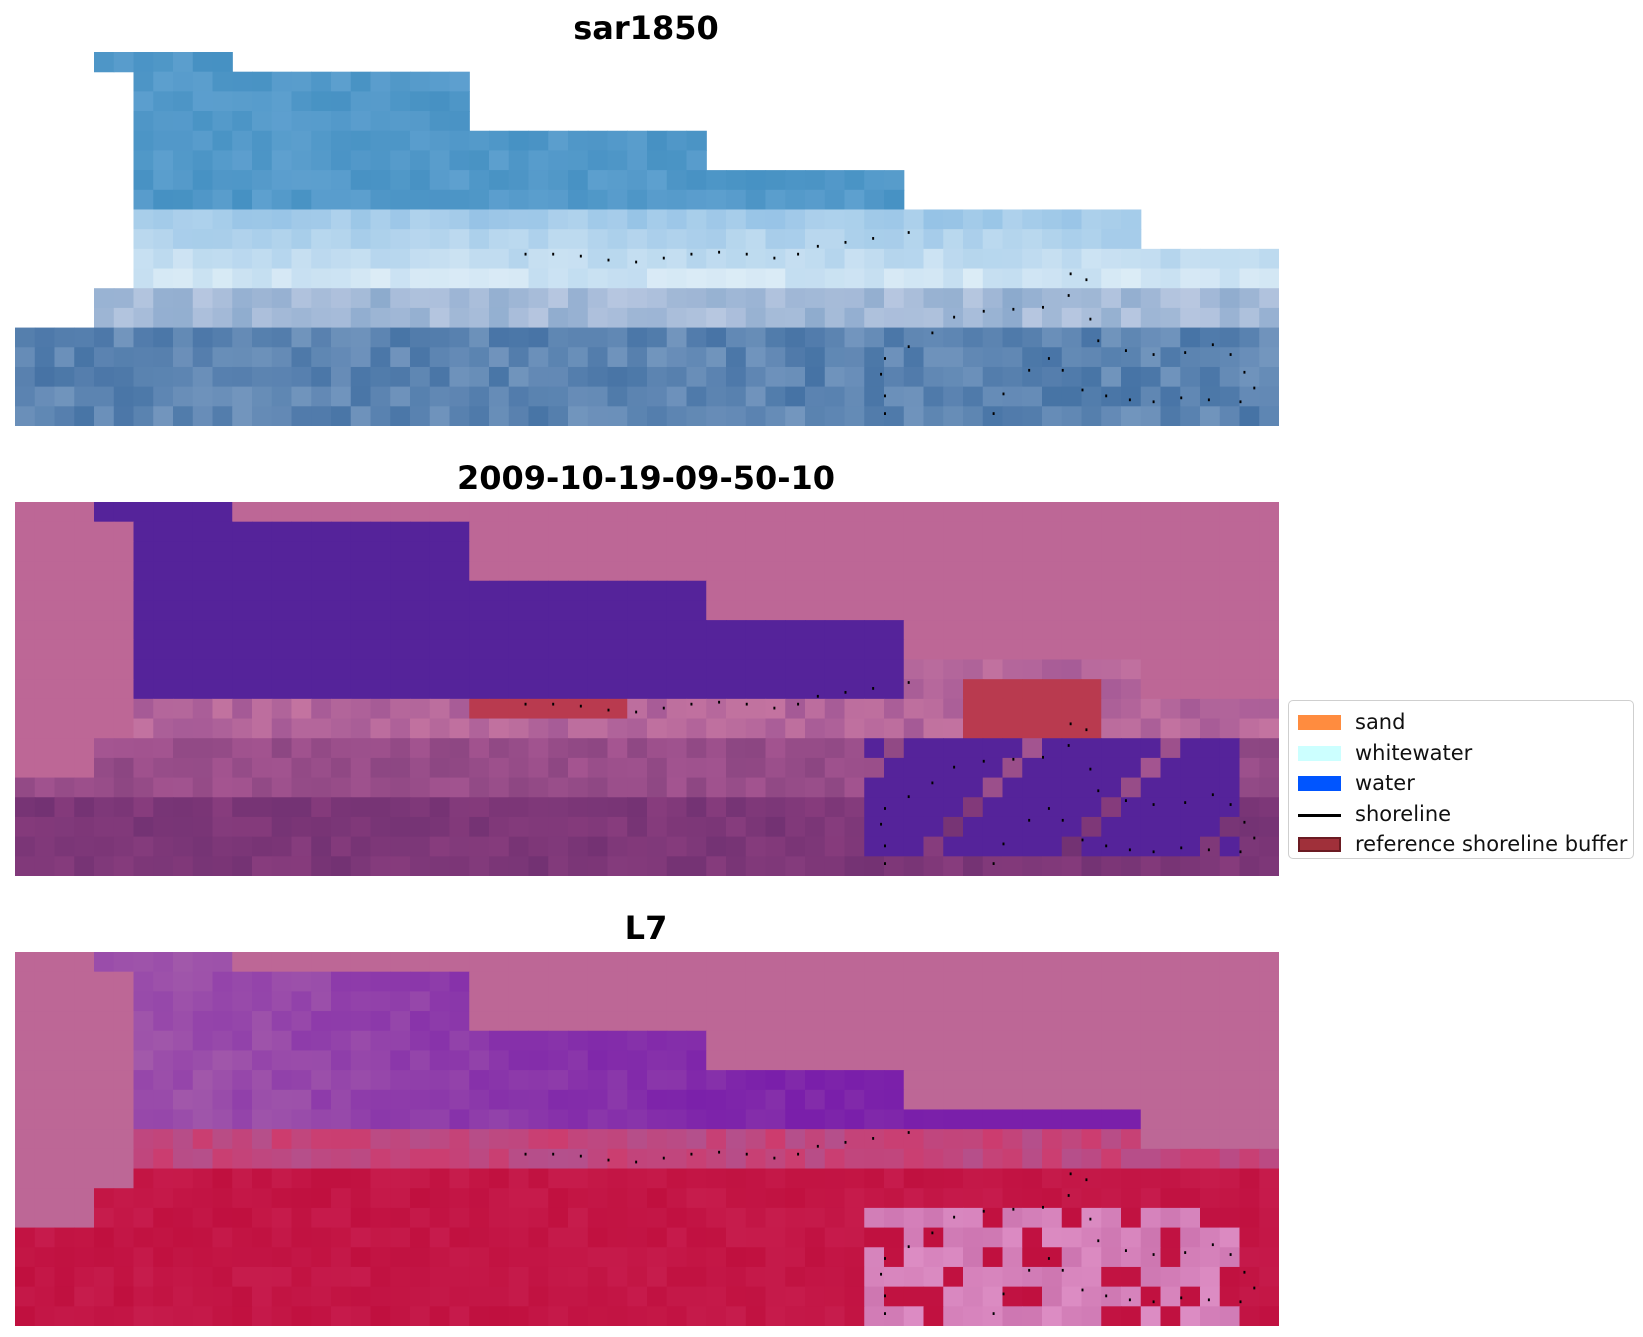  I want to click on panel-title-2: 2009-10-19-09-50-10, so click(646, 478).